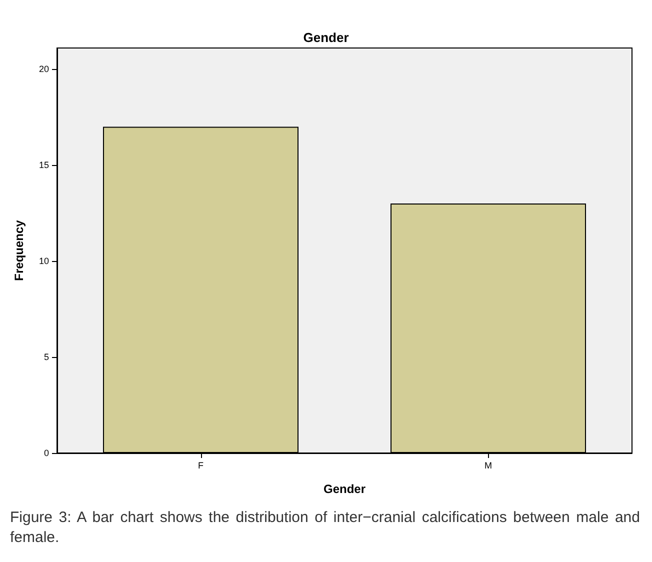  I want to click on caption: Figure 3: A bar chart shows the distribution of inter−cranial calcifications between male and female., so click(325, 528).